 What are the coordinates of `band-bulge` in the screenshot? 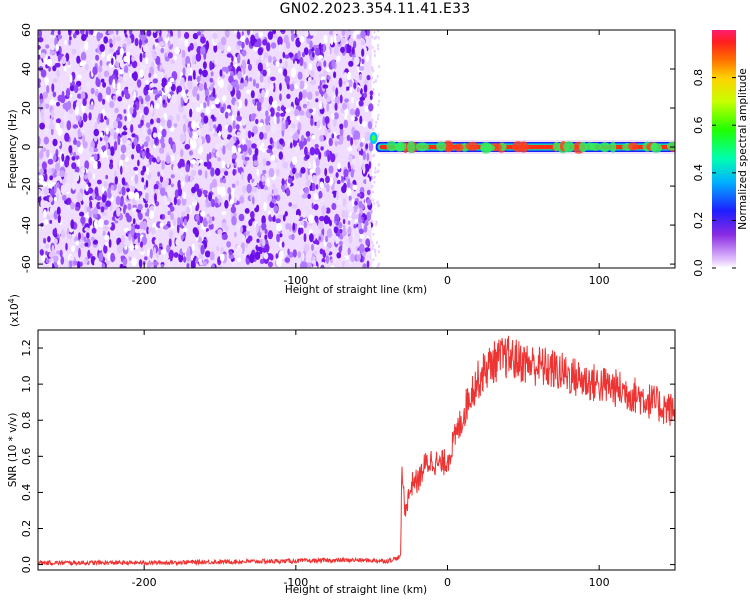 It's located at (518, 147).